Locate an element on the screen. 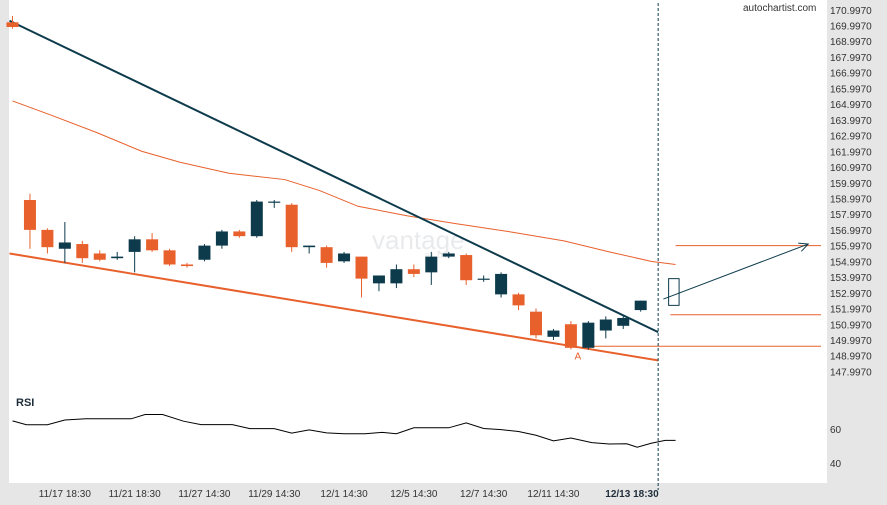 This screenshot has height=505, width=887. pattern-point-label: A is located at coordinates (578, 357).